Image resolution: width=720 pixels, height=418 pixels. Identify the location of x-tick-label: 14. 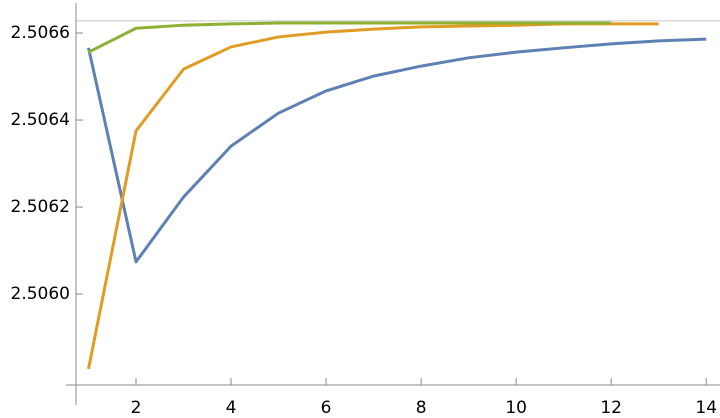
(706, 408).